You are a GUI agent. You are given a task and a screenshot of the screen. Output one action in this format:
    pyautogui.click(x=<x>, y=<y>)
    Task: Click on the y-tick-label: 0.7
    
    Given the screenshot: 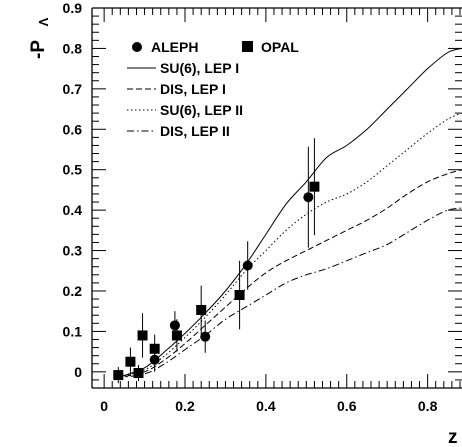 What is the action you would take?
    pyautogui.click(x=73, y=89)
    